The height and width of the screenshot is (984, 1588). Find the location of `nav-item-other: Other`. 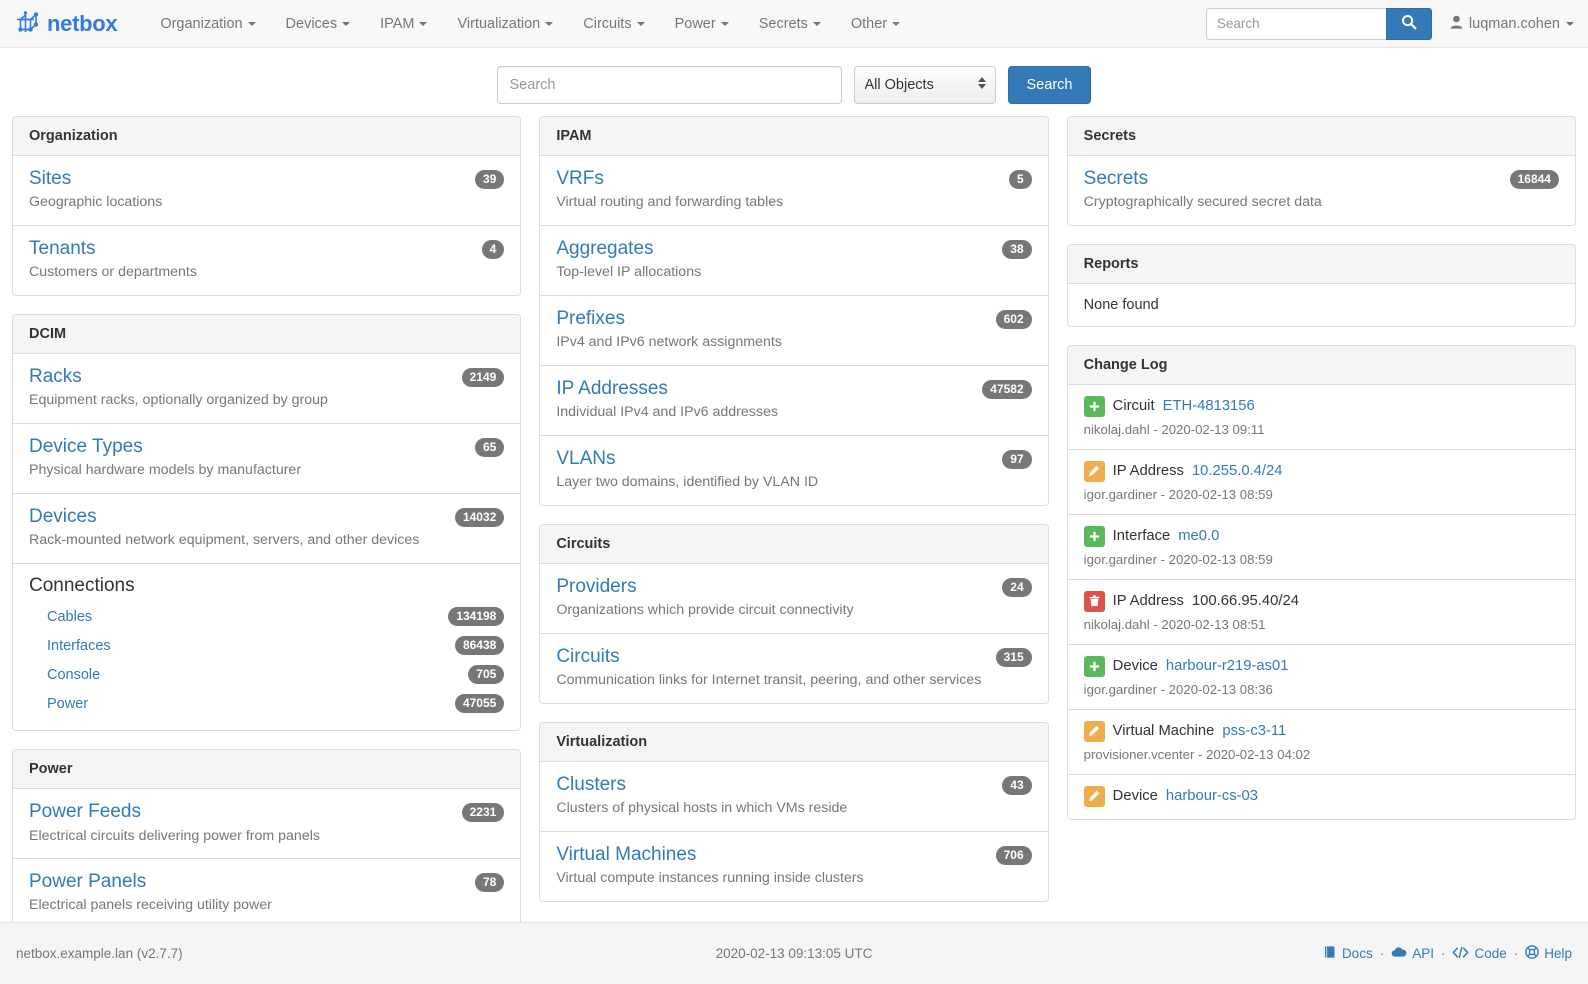

nav-item-other: Other is located at coordinates (875, 24).